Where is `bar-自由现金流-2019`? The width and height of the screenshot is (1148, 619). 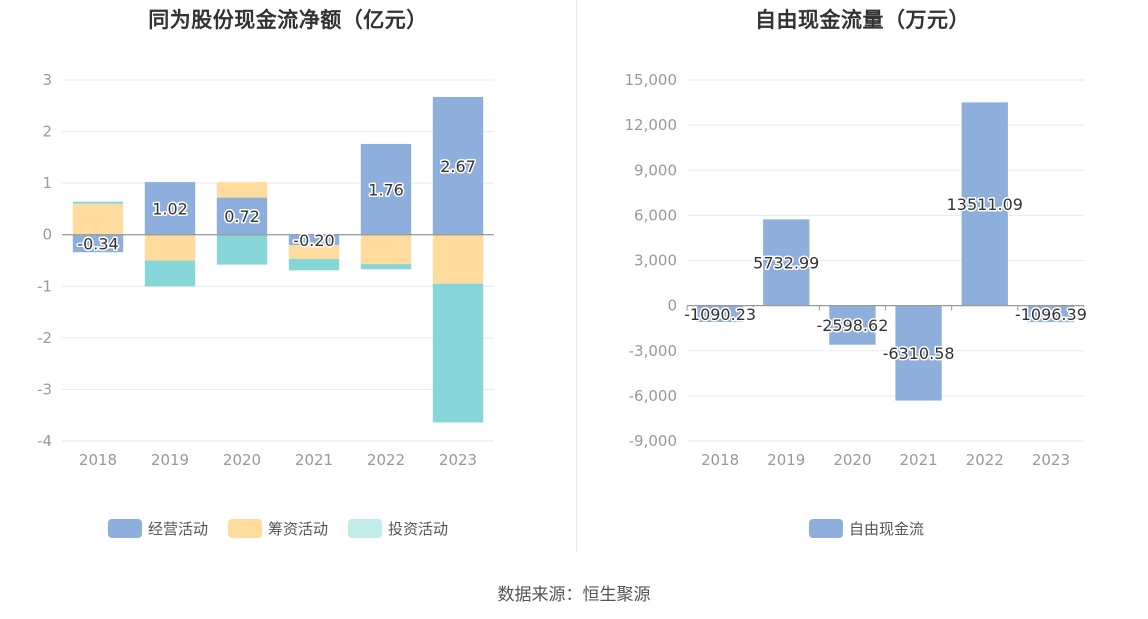
bar-自由现金流-2019 is located at coordinates (786, 262).